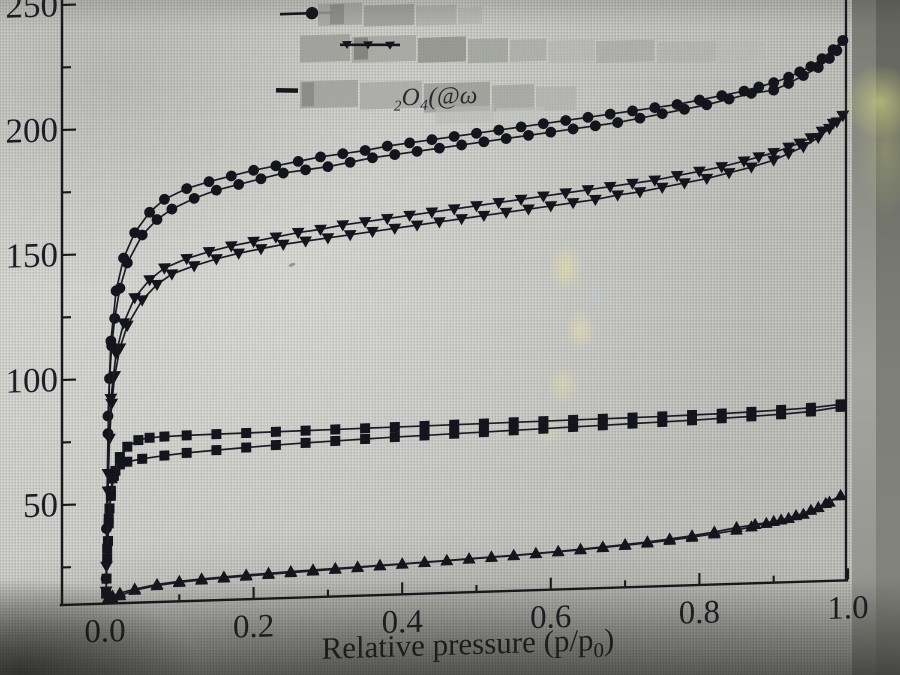  Describe the element at coordinates (172, 275) in the screenshot. I see `triangle-down-marker` at that location.